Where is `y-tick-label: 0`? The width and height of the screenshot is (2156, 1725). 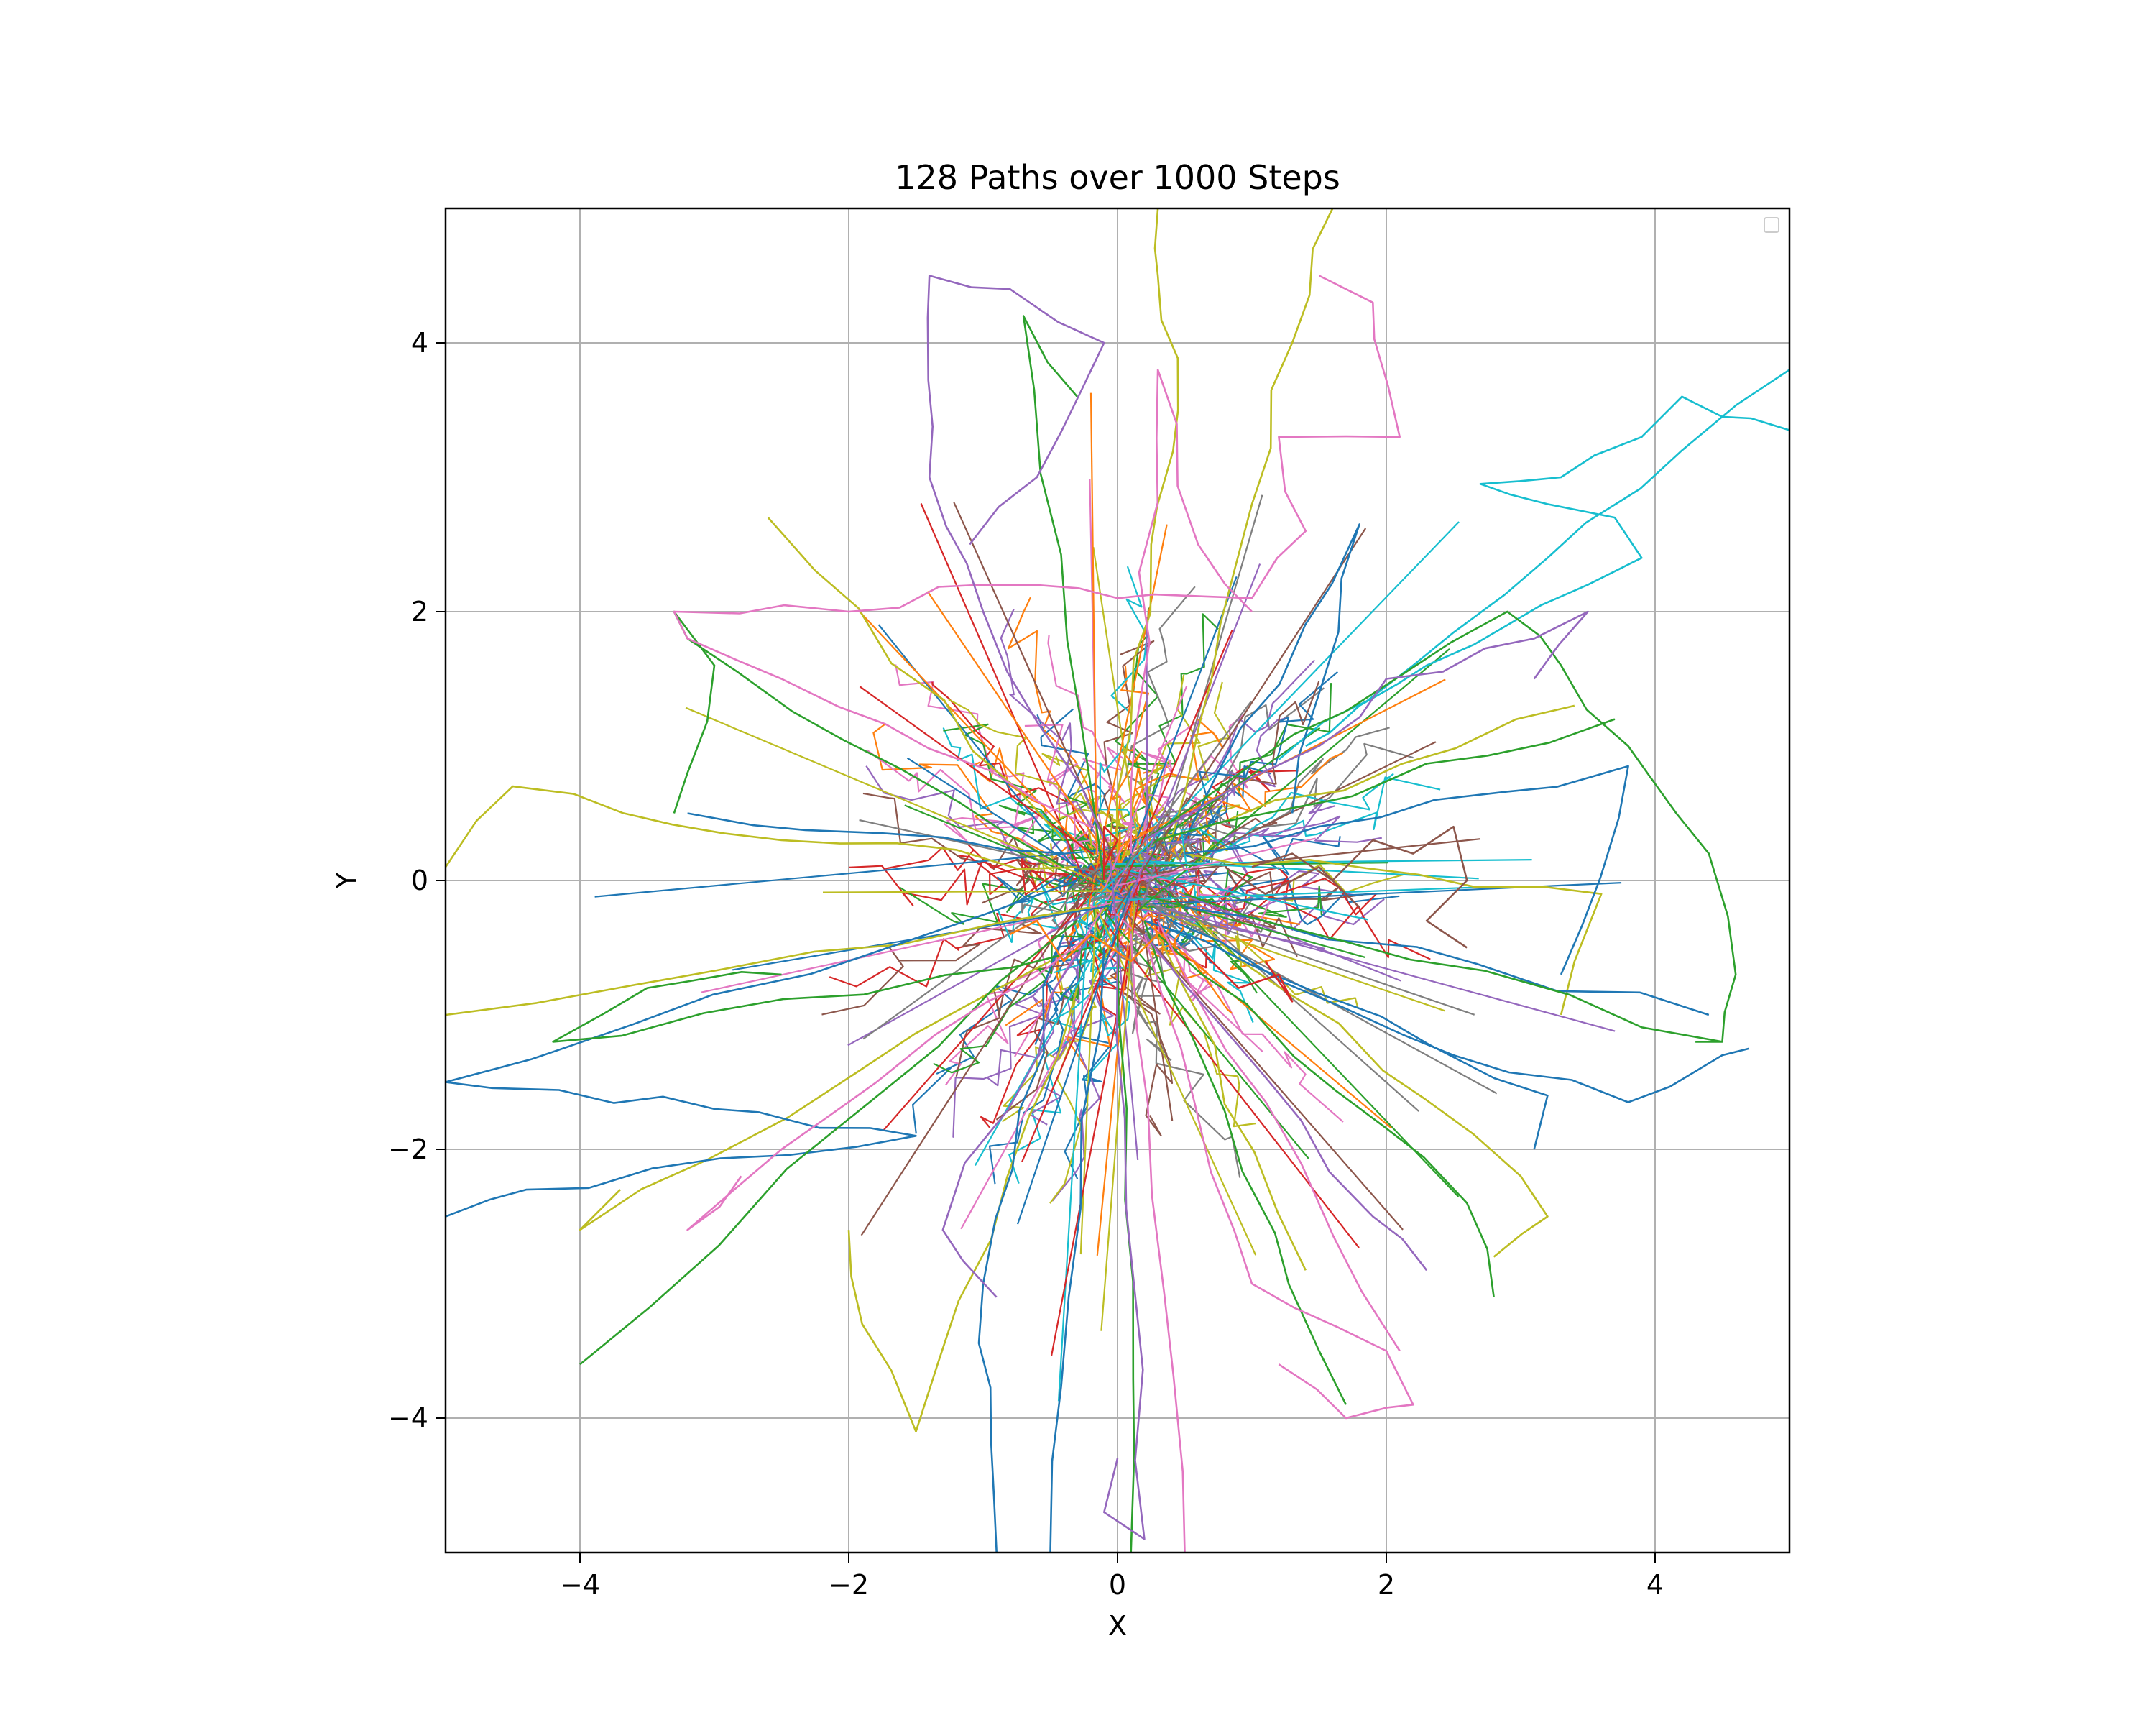 y-tick-label: 0 is located at coordinates (419, 880).